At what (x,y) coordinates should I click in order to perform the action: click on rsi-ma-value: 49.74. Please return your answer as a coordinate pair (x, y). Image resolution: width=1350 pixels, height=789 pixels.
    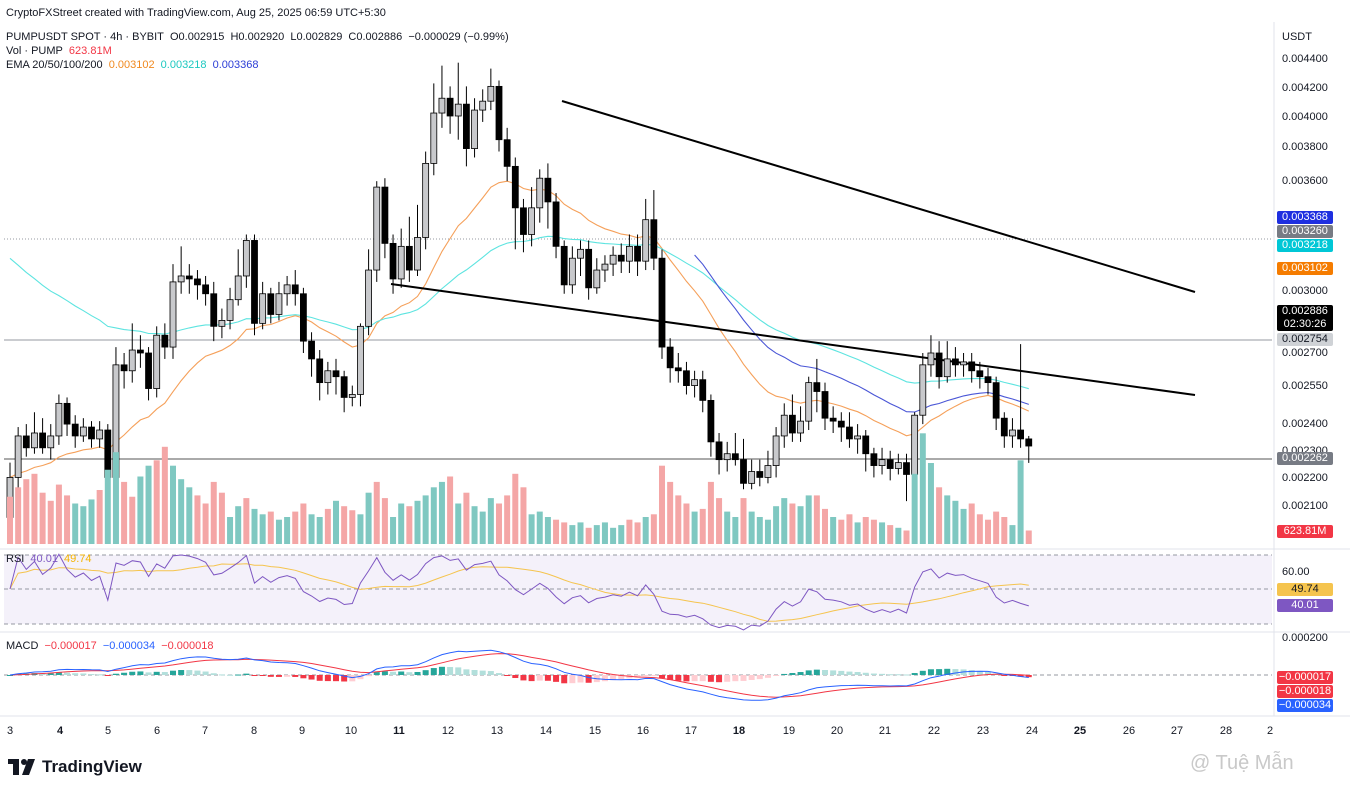
    Looking at the image, I should click on (78, 559).